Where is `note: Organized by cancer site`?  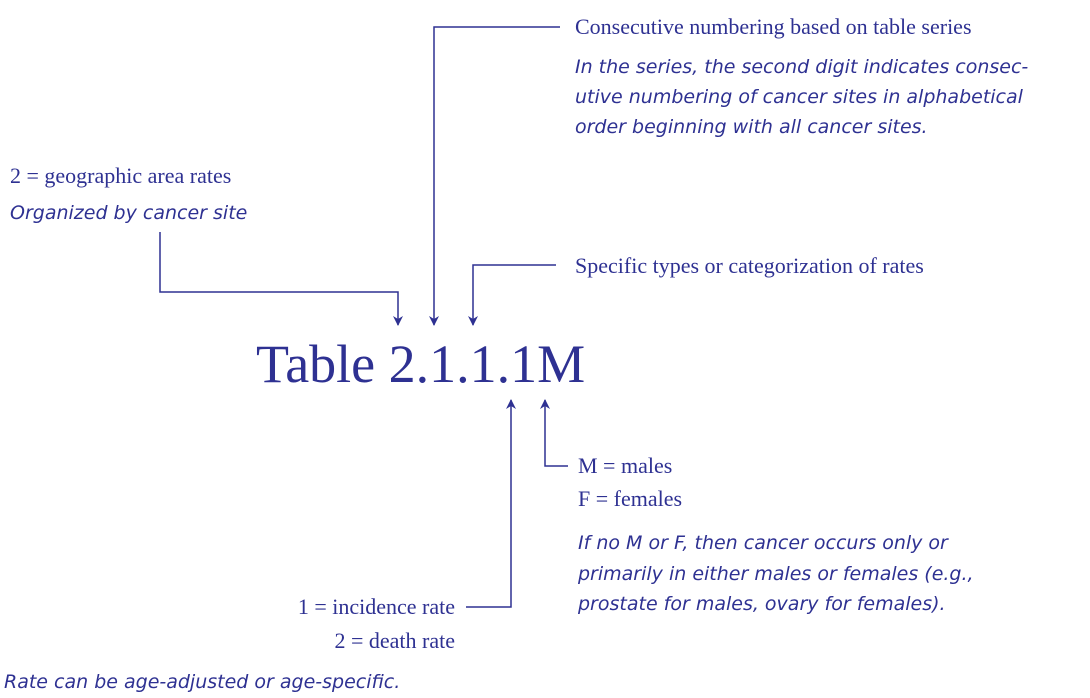
note: Organized by cancer site is located at coordinates (128, 213).